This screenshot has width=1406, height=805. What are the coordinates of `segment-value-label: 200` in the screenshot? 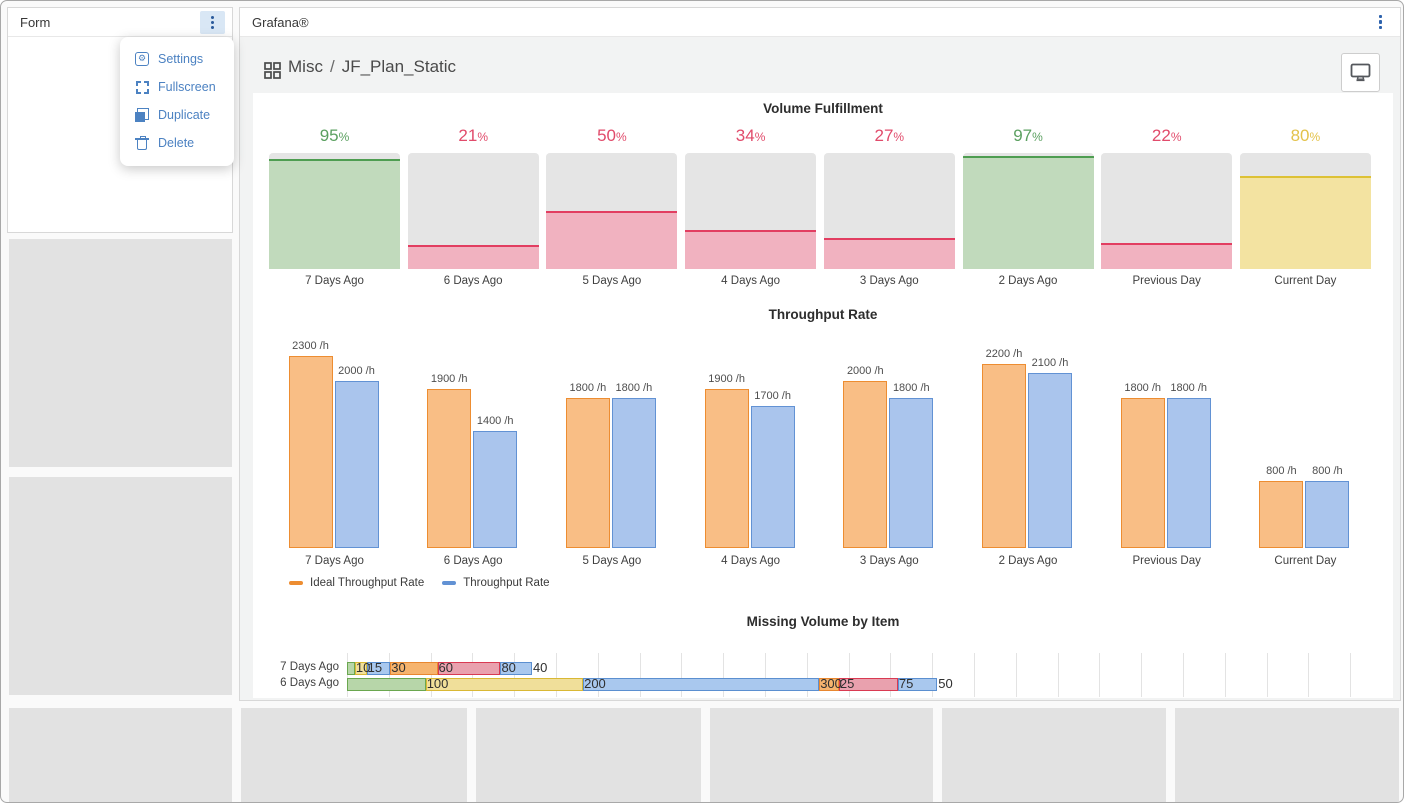 It's located at (595, 683).